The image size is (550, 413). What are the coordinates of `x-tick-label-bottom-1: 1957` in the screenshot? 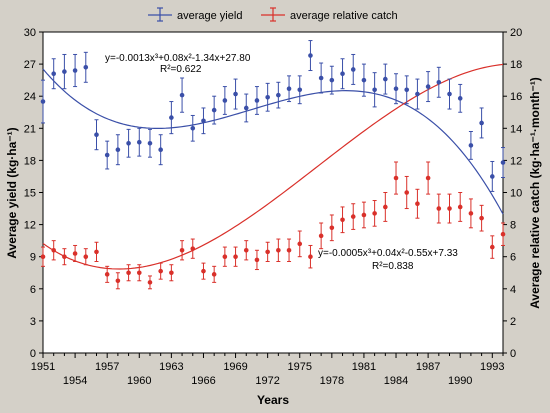 It's located at (107, 367).